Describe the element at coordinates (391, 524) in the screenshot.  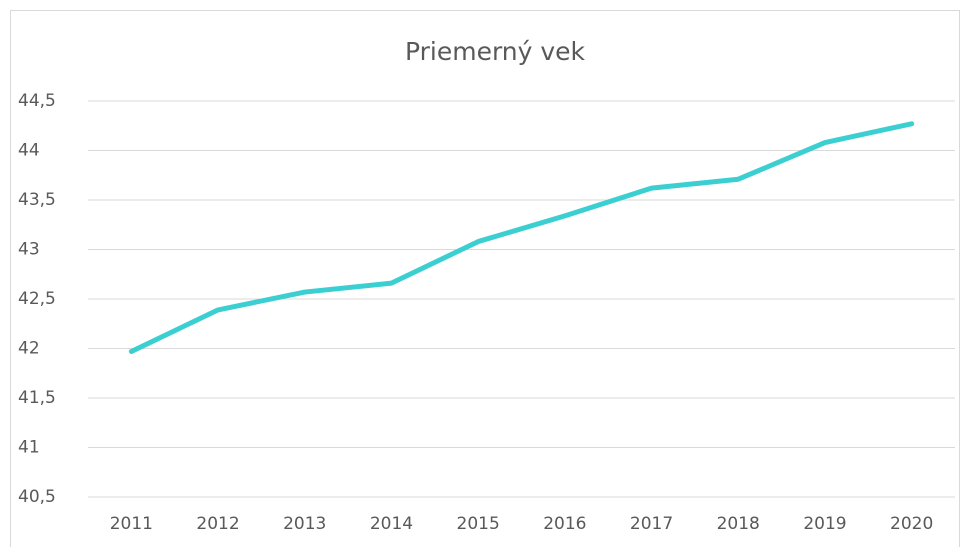
I see `x-tick-label: 2014` at that location.